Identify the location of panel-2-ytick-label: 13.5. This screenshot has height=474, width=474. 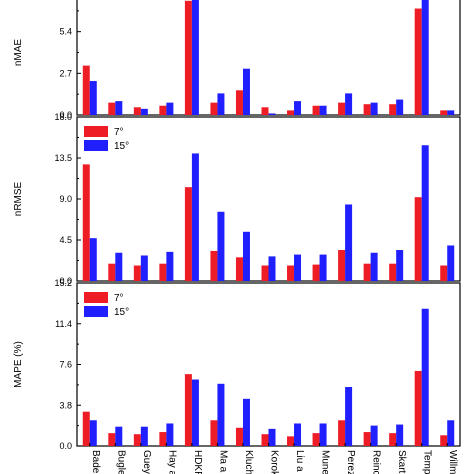
(63, 158).